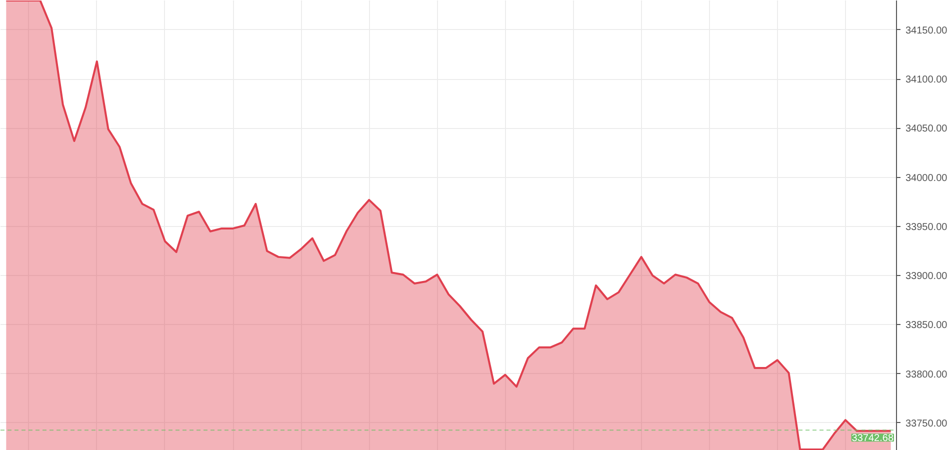  Describe the element at coordinates (927, 326) in the screenshot. I see `y-tick-label: 33850.00` at that location.